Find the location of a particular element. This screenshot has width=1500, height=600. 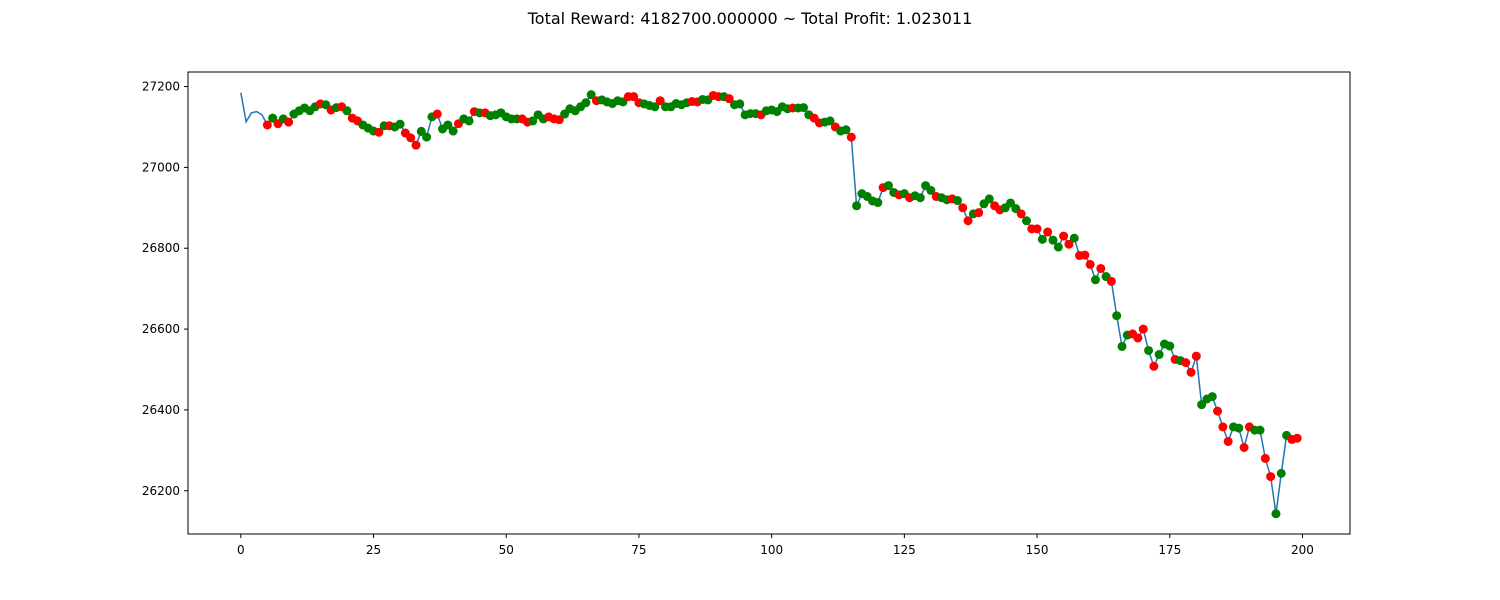

y-tick-label: 26600 is located at coordinates (161, 329).